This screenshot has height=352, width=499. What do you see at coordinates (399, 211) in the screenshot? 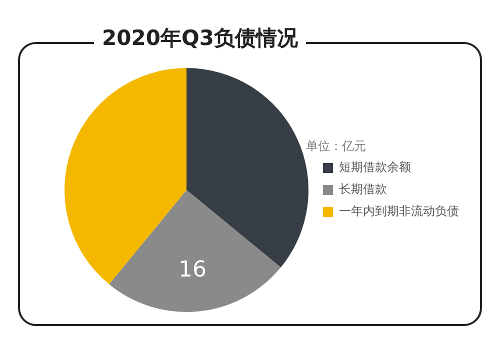
I see `legend-label: 一年内到期非流动负债` at bounding box center [399, 211].